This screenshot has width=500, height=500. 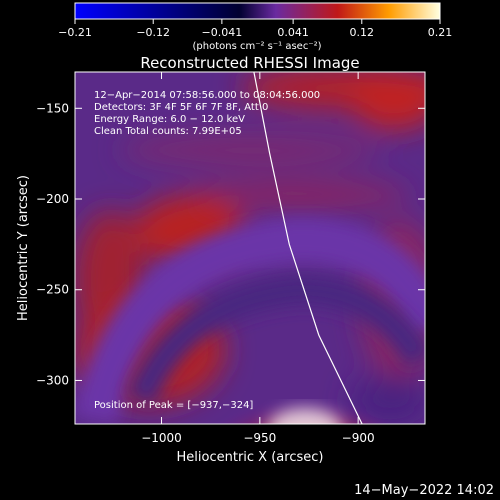 I want to click on colorbar-tick-label: 0.041, so click(x=293, y=32).